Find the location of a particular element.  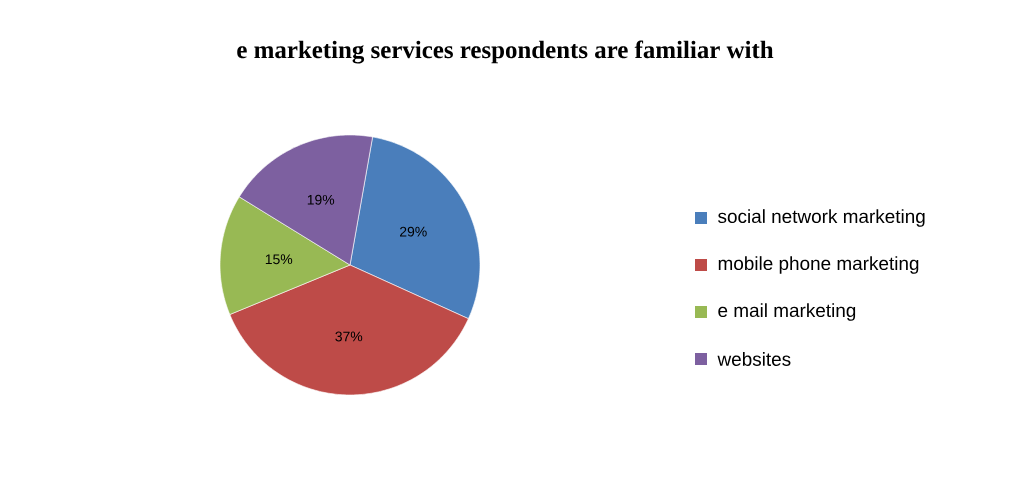

chart-title: e marketing services respondents are familiar with is located at coordinates (505, 52).